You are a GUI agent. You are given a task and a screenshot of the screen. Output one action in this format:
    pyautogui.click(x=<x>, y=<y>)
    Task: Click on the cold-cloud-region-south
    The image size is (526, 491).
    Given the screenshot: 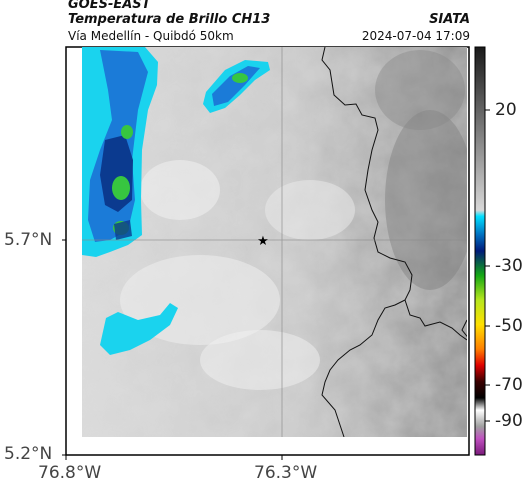 What is the action you would take?
    pyautogui.click(x=139, y=329)
    